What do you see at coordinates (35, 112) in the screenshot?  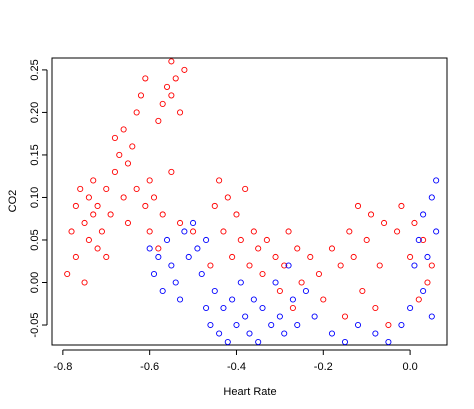 I see `y-tick-label: 0.20` at bounding box center [35, 112].